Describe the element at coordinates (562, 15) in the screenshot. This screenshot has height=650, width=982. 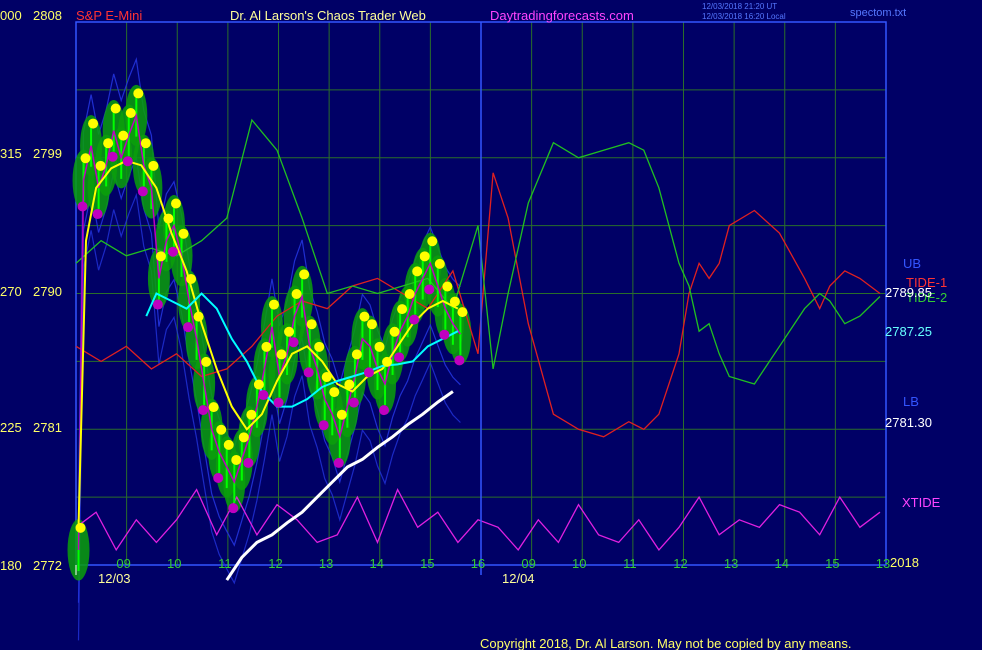
I see `site-link: Daytradingforecasts.com` at that location.